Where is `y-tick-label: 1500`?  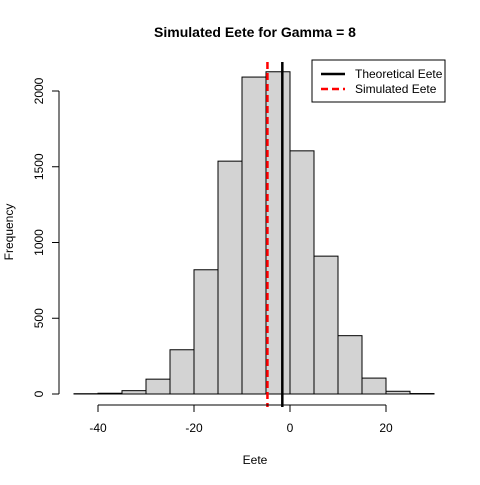 y-tick-label: 1500 is located at coordinates (39, 166).